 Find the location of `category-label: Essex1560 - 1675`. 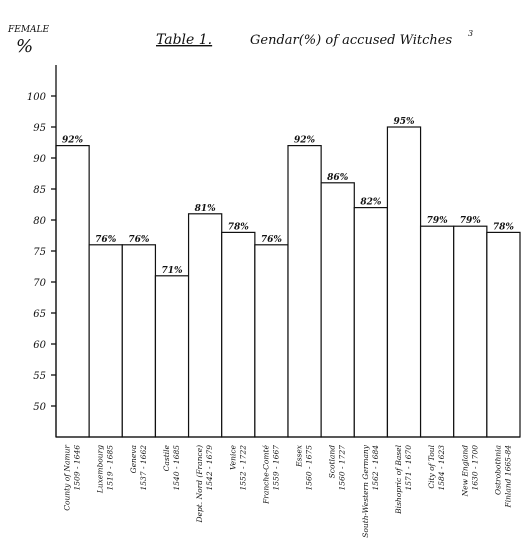

category-label: Essex1560 - 1675 is located at coordinates (304, 467).